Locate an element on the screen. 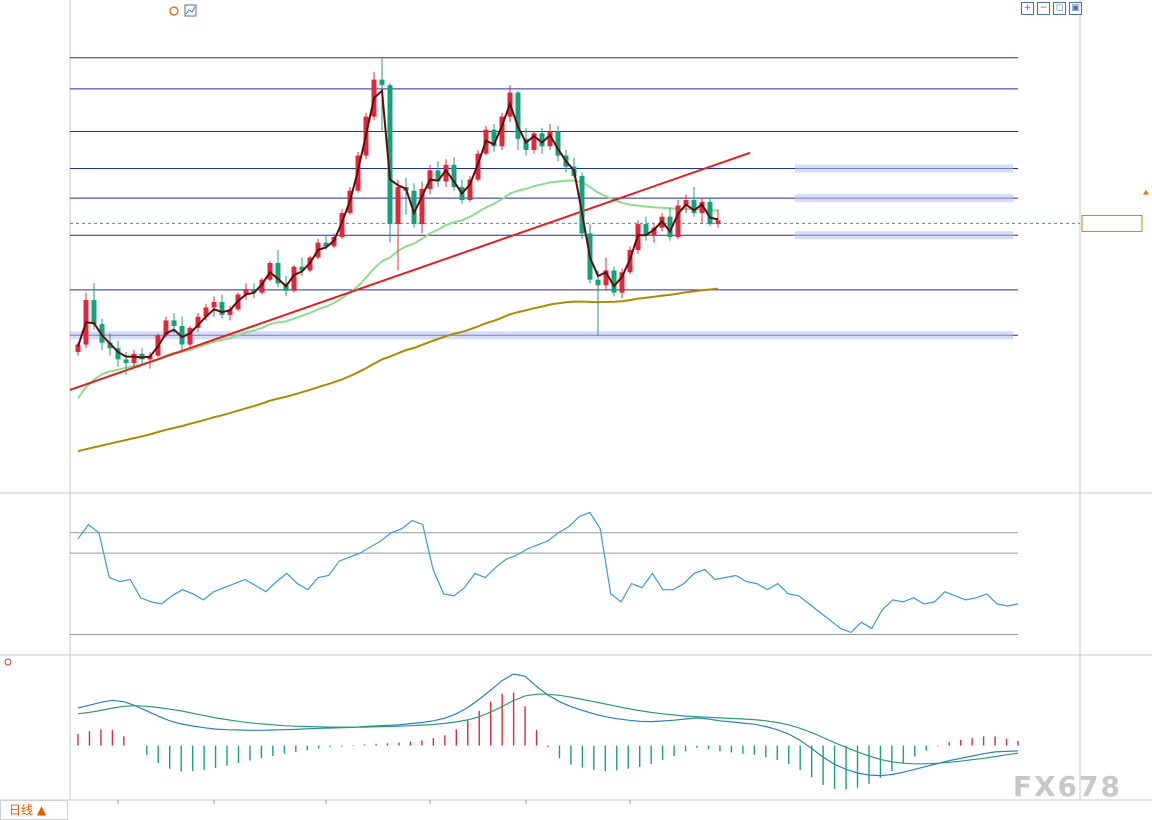 Image resolution: width=1152 pixels, height=820 pixels. zoom-in-icon: + is located at coordinates (1027, 8).